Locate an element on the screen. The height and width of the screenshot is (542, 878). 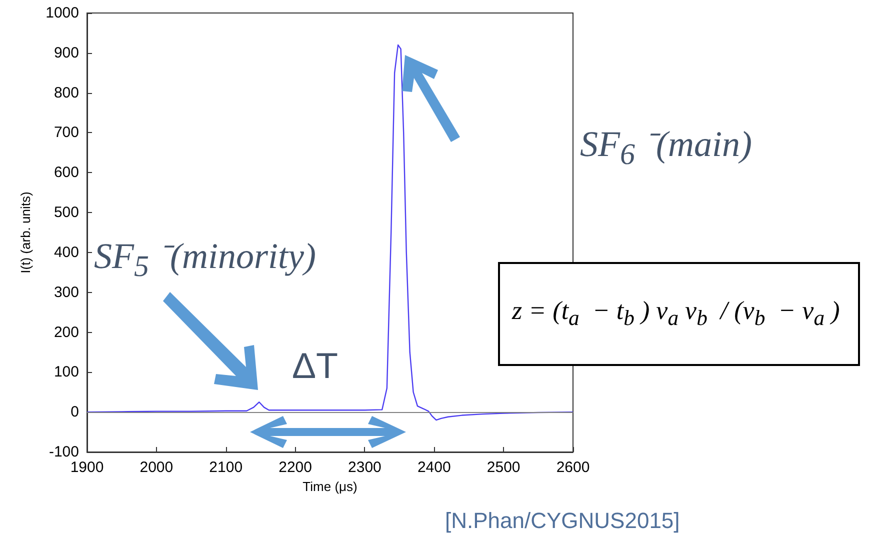
text: [N.Phan/CYGNUS2015] is located at coordinates (562, 521).